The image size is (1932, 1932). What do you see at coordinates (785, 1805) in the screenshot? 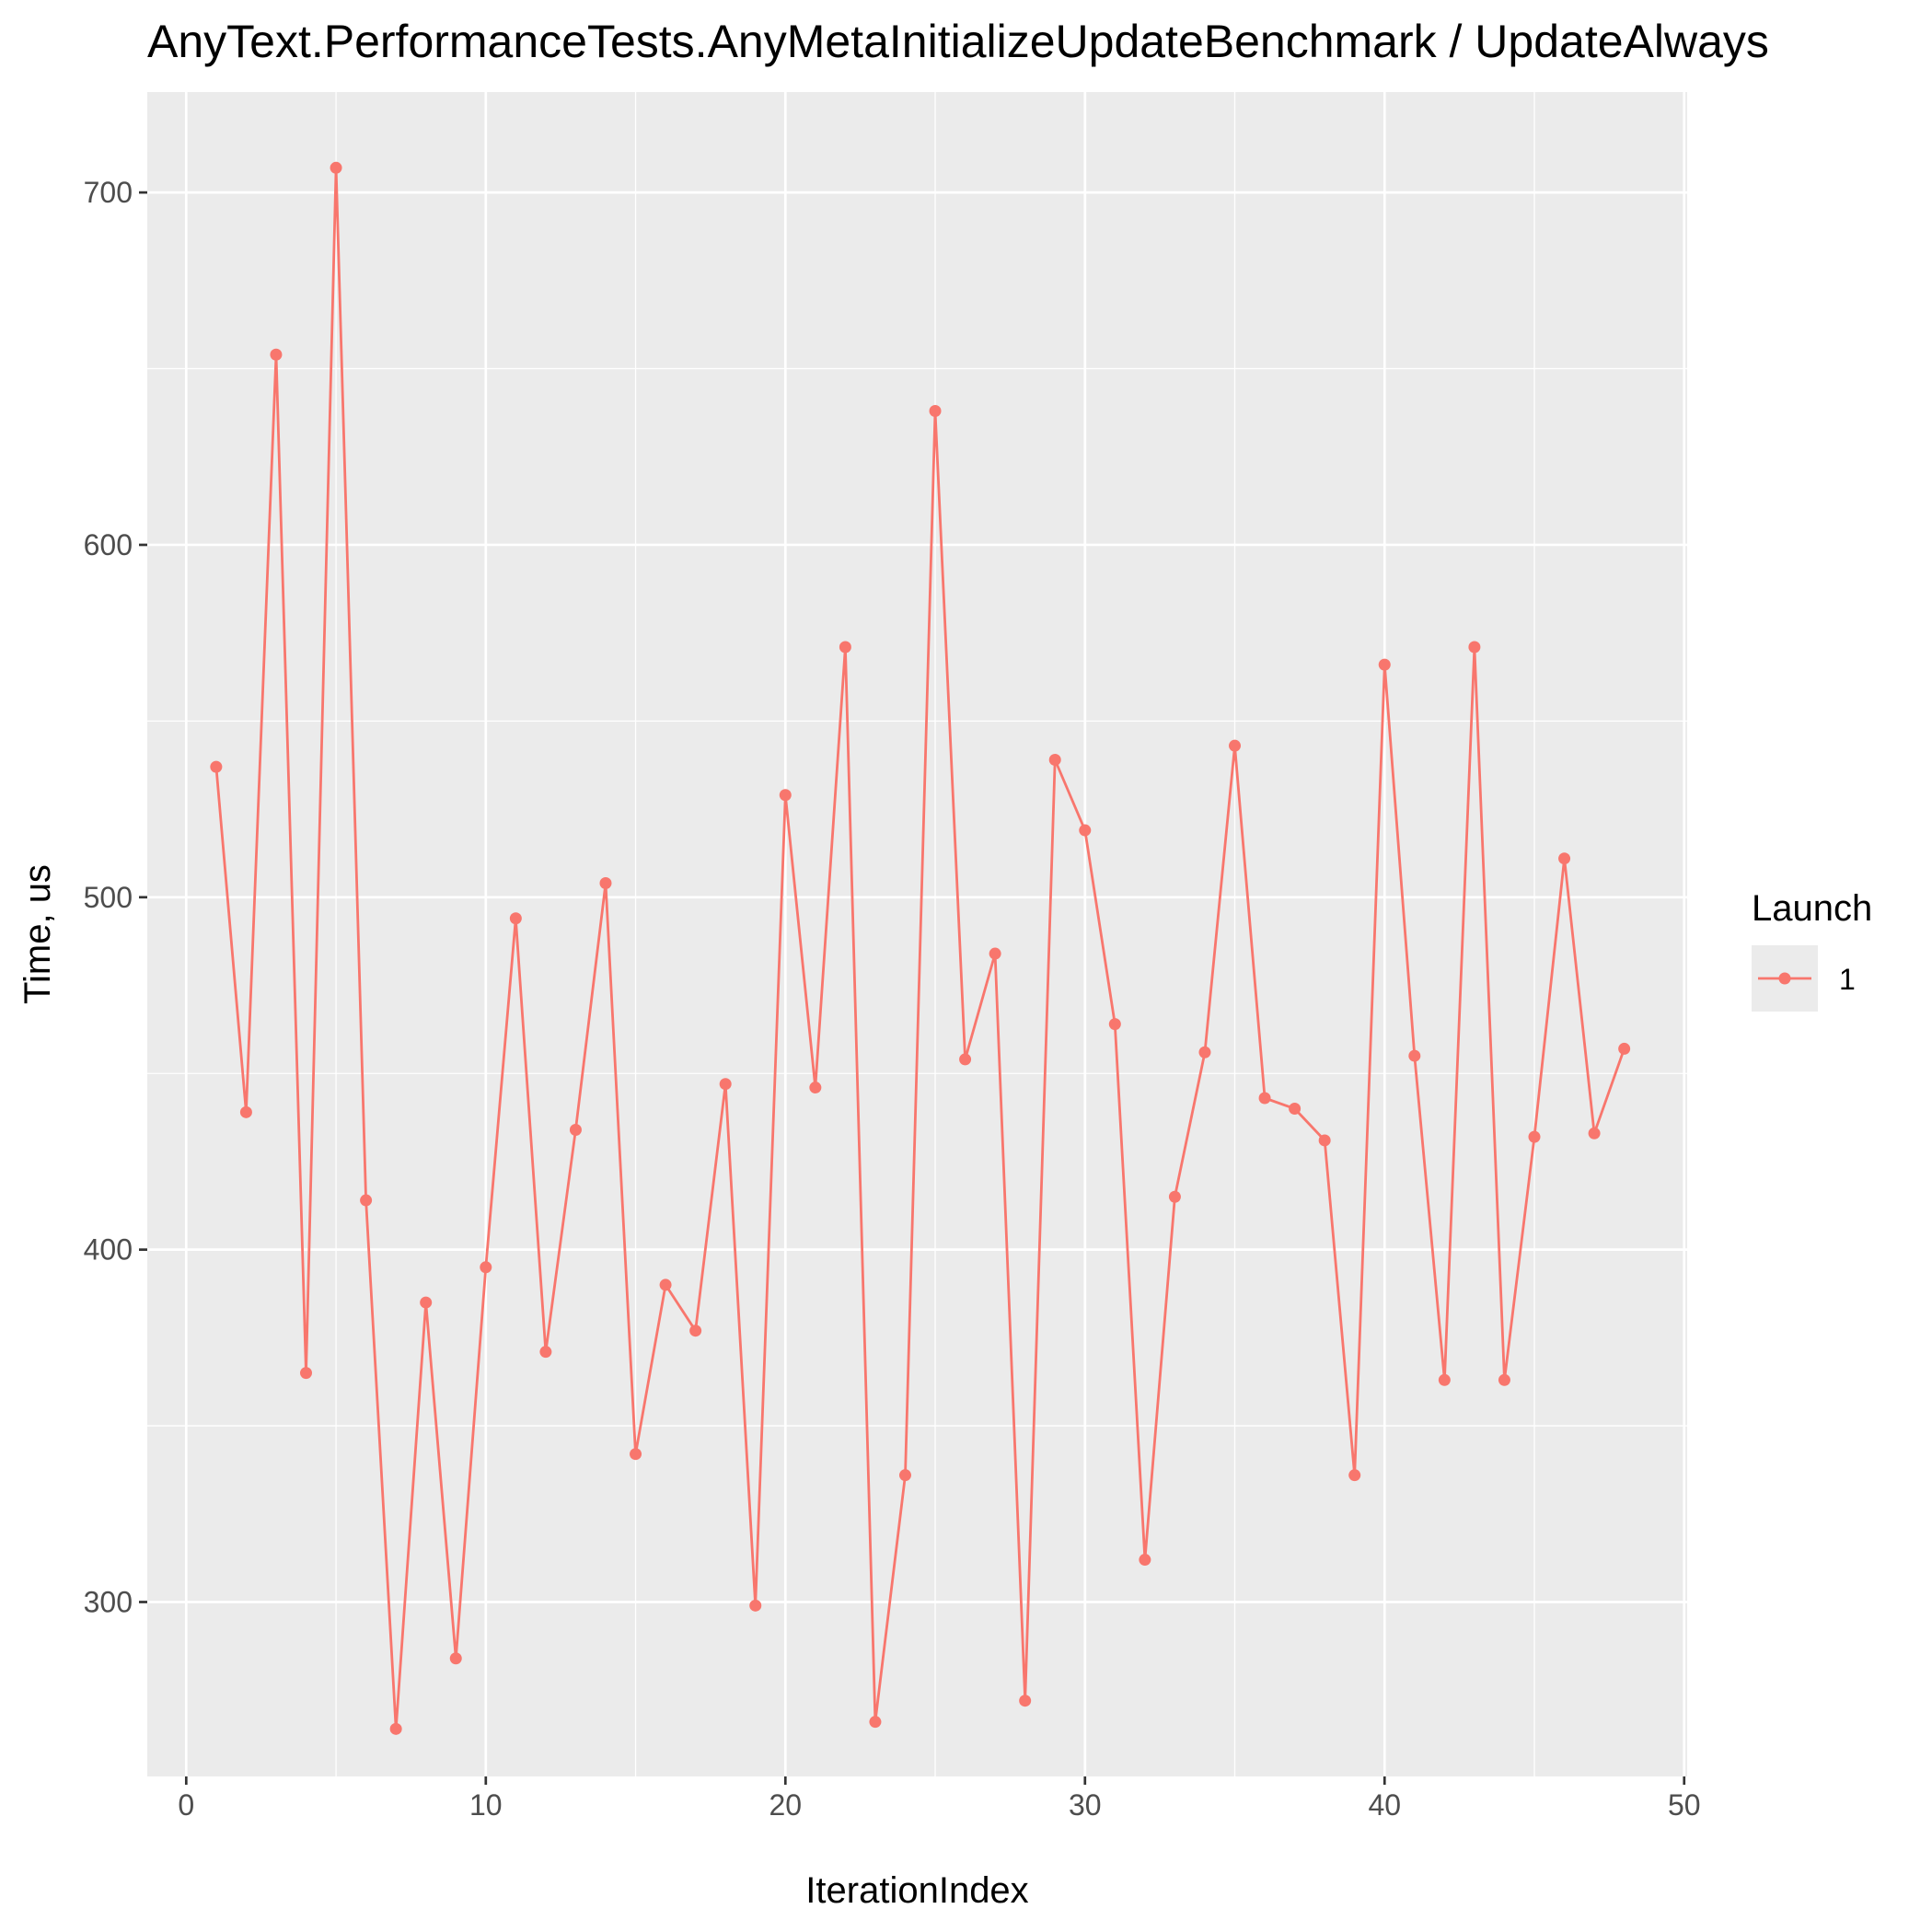
I see `x-tick-label: 20` at bounding box center [785, 1805].